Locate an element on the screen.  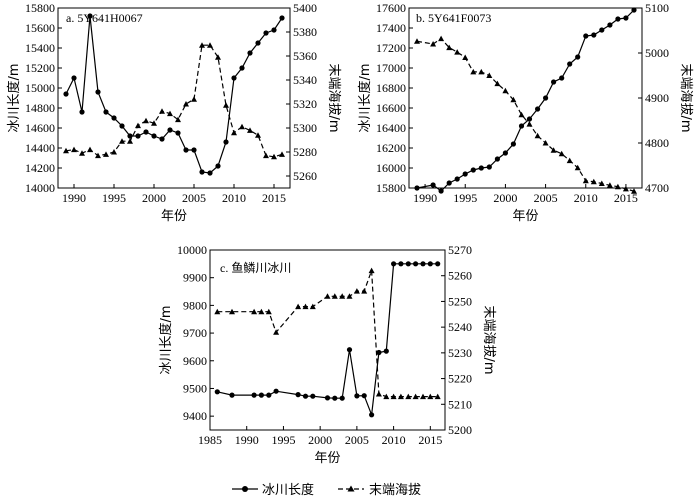
x-tick-label: 2015 is located at coordinates (274, 198).